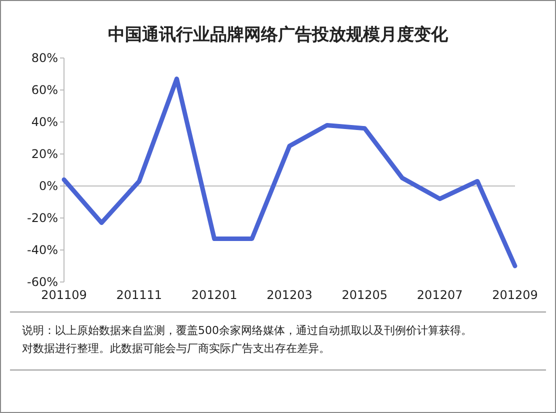  Describe the element at coordinates (42, 218) in the screenshot. I see `y-tick-label: -20%` at that location.